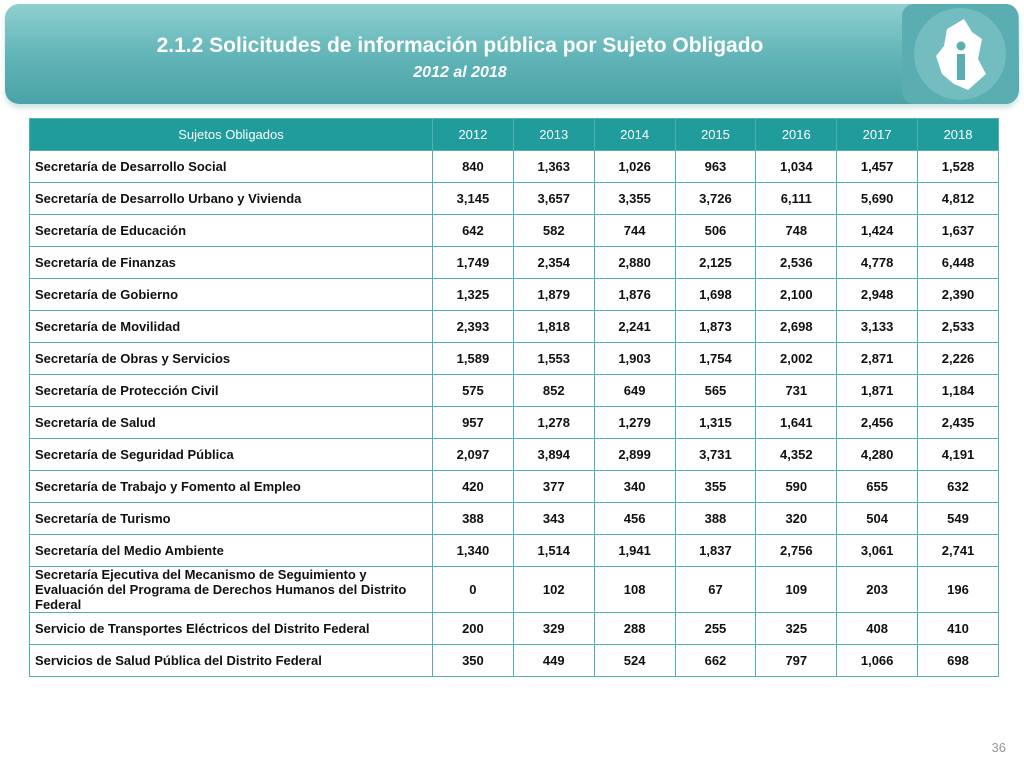  What do you see at coordinates (715, 550) in the screenshot?
I see `cell: 1,837` at bounding box center [715, 550].